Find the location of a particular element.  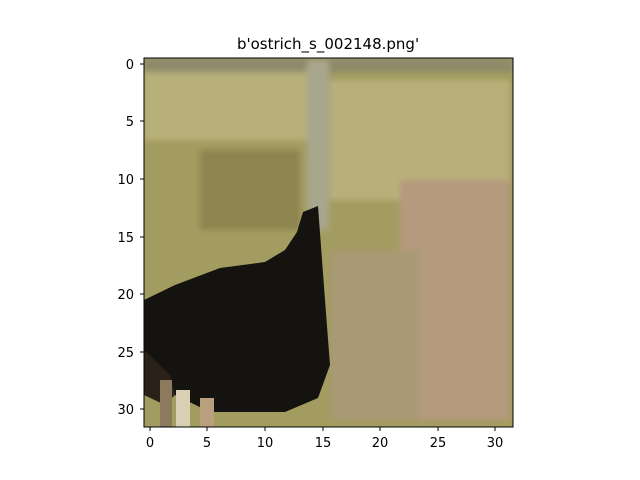

x-tick-label: 20 is located at coordinates (380, 443).